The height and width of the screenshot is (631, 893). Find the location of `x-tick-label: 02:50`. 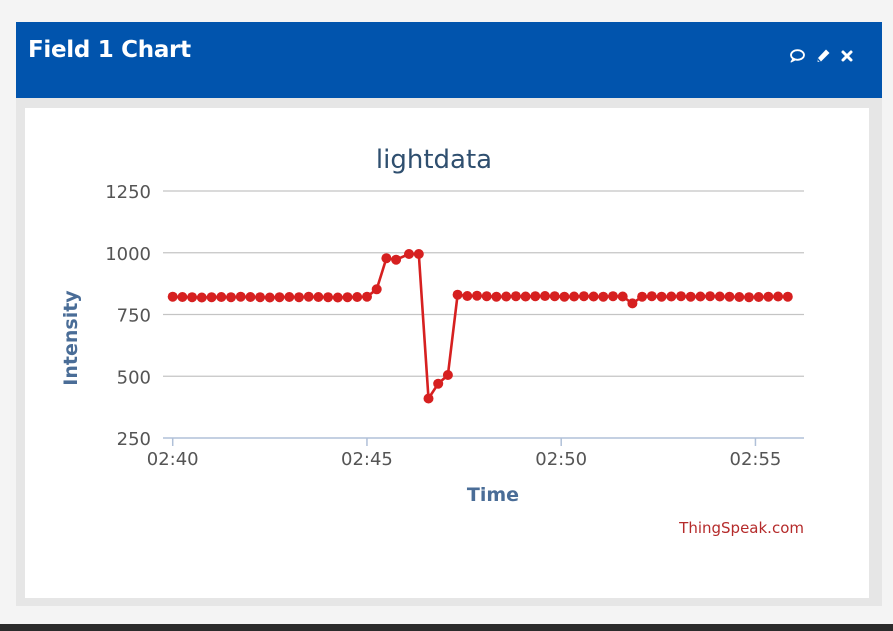

x-tick-label: 02:50 is located at coordinates (561, 459).